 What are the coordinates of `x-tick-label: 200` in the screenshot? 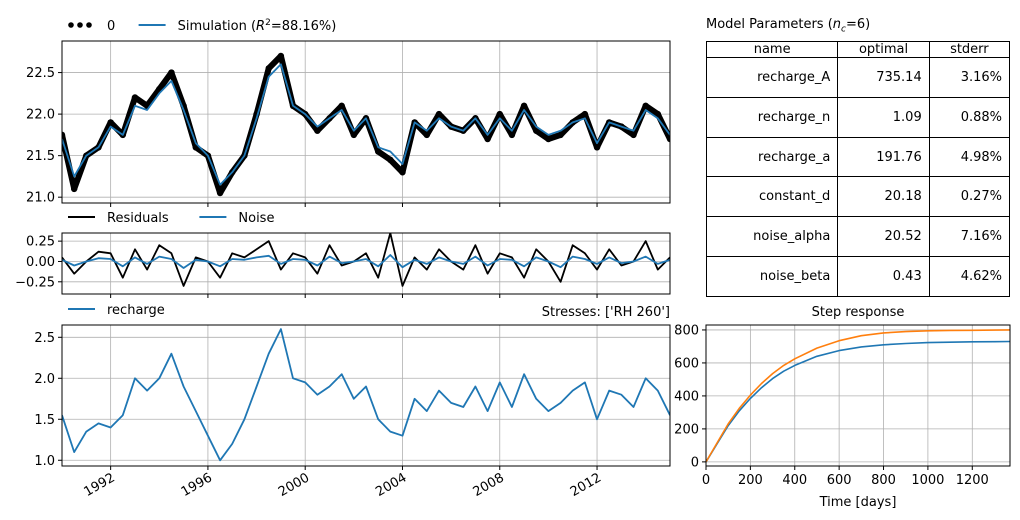 It's located at (750, 480).